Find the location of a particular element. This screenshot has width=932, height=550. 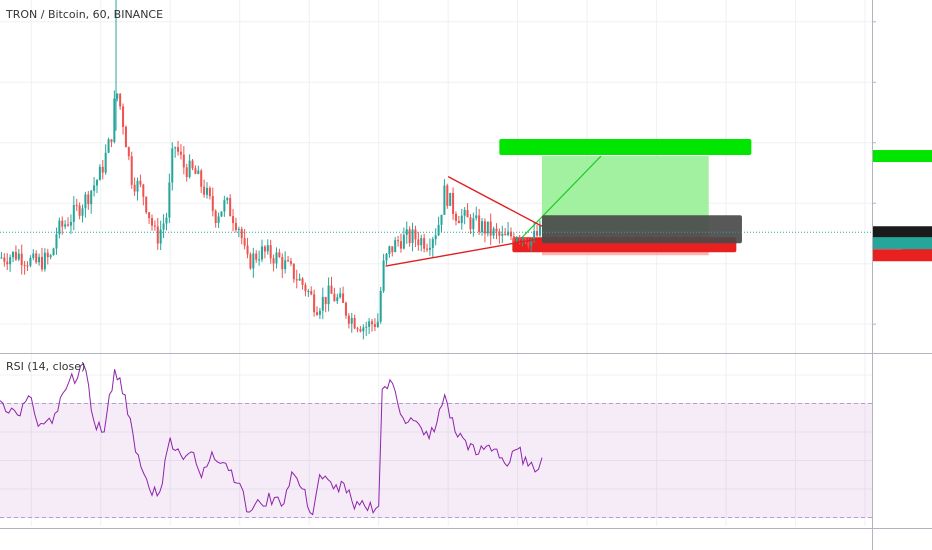

long-position-tool is located at coordinates (625, 197).